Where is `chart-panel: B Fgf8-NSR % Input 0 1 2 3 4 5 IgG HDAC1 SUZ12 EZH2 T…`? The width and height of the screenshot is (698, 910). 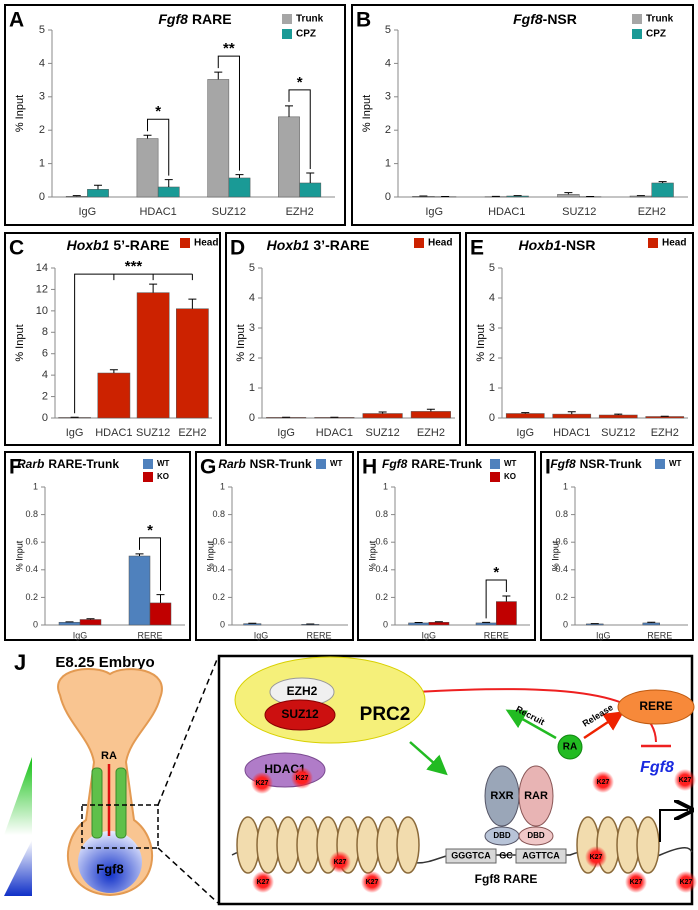 chart-panel: B Fgf8-NSR % Input 0 1 2 3 4 5 IgG HDAC1 SUZ12 EZH2 T… is located at coordinates (522, 115).